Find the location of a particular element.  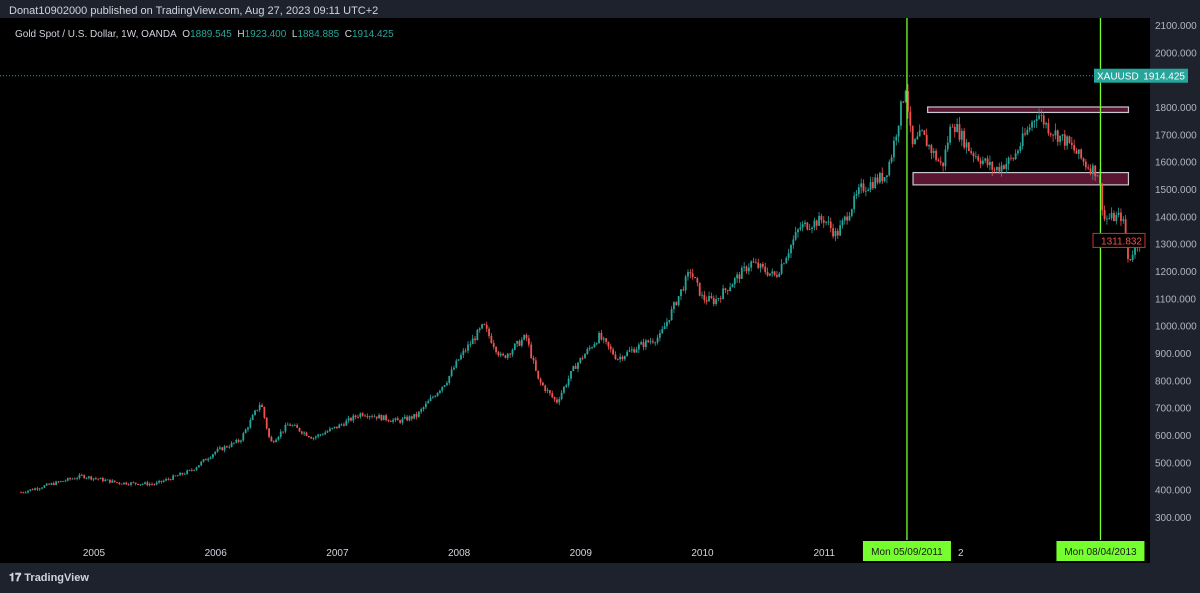

y-tick-label: 1800.000 is located at coordinates (1176, 108).